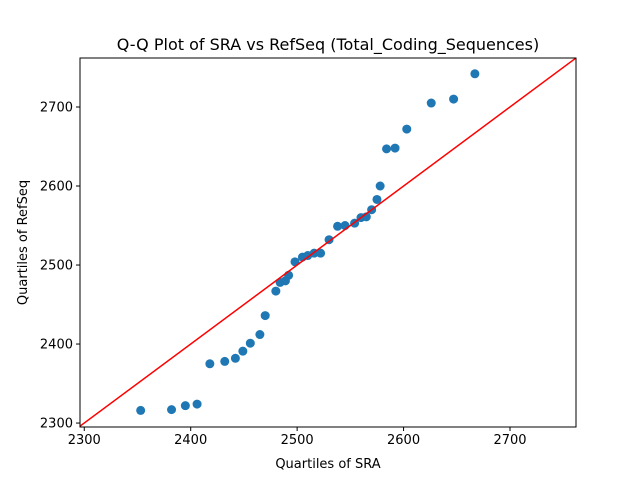  I want to click on y-tick-label: 2300, so click(56, 424).